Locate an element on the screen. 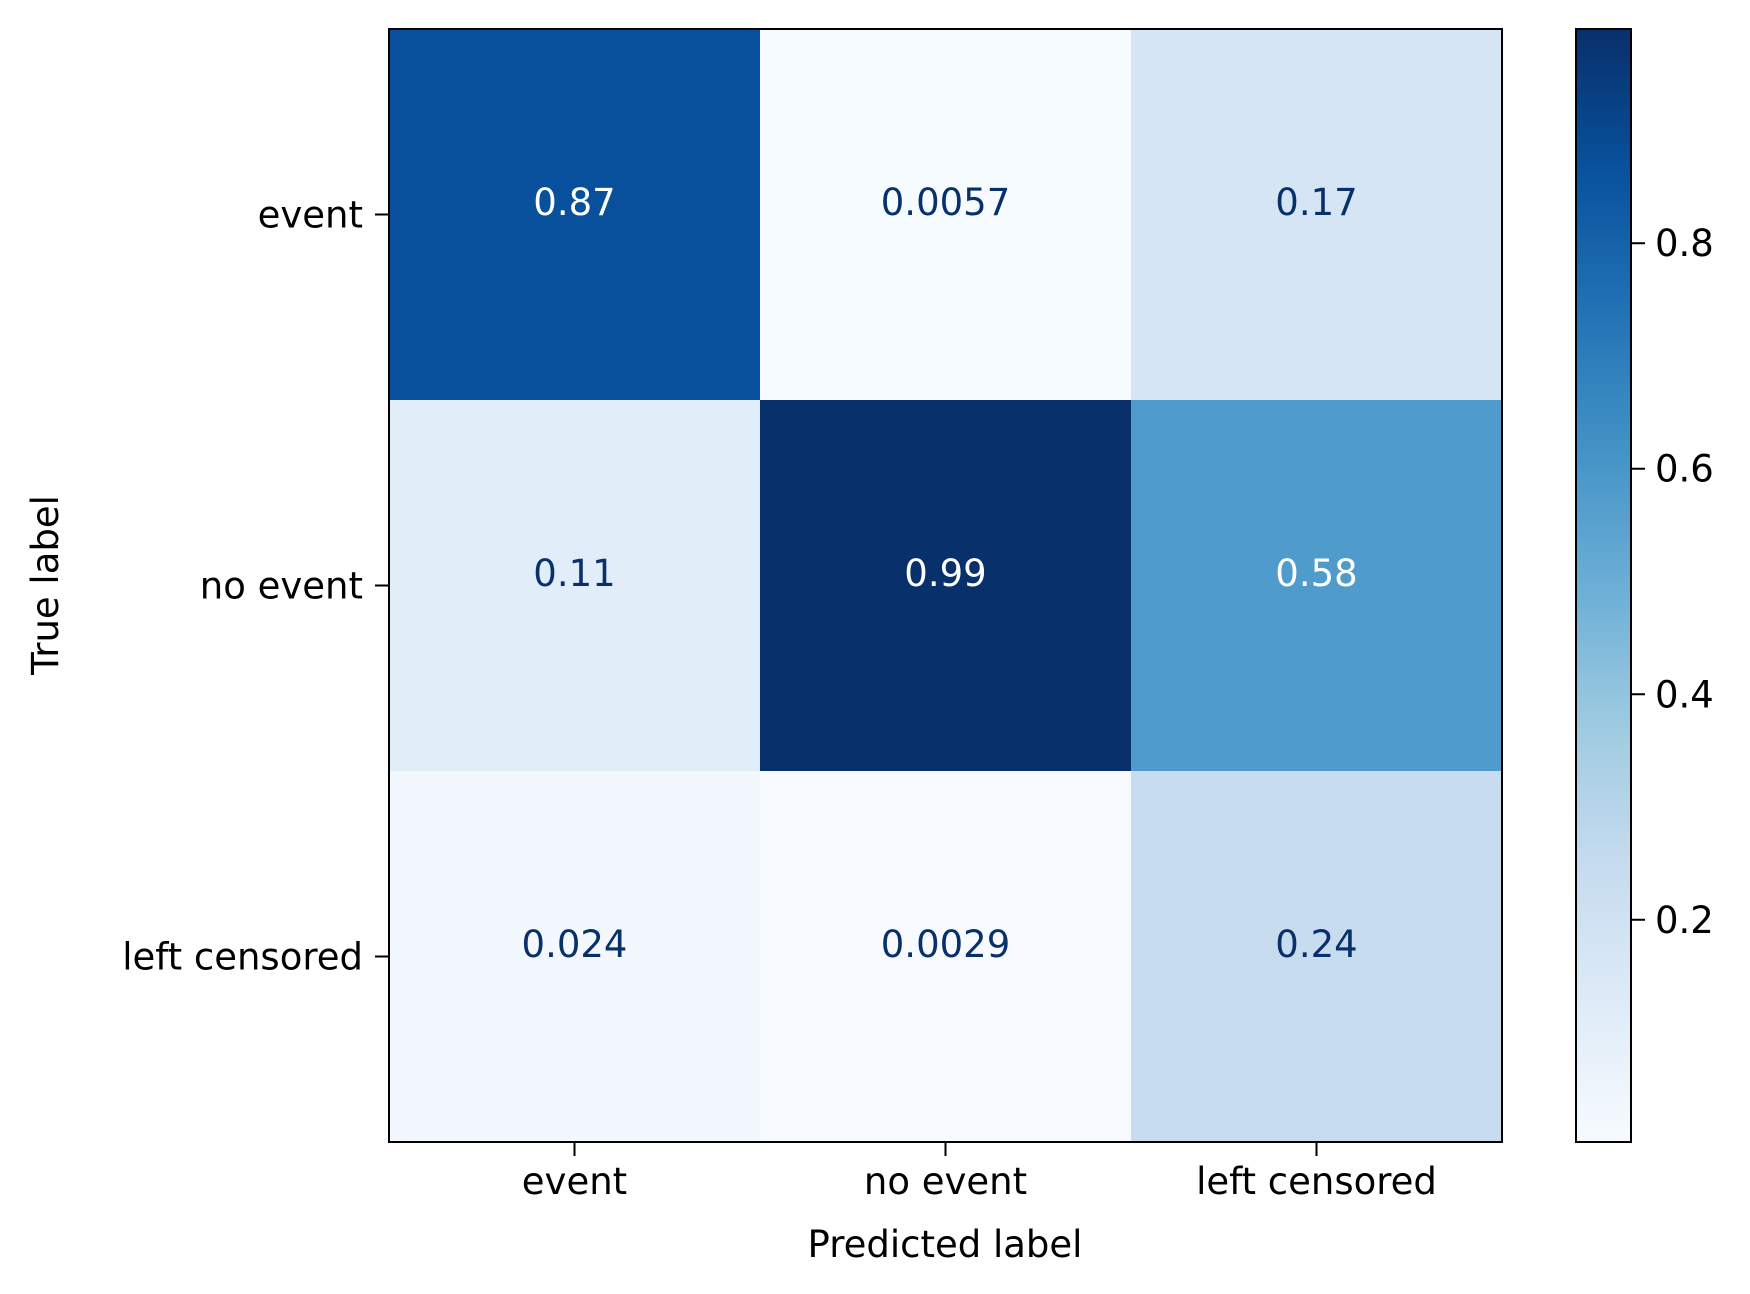  cell-label-r0-c0: 0.87 is located at coordinates (574, 202).